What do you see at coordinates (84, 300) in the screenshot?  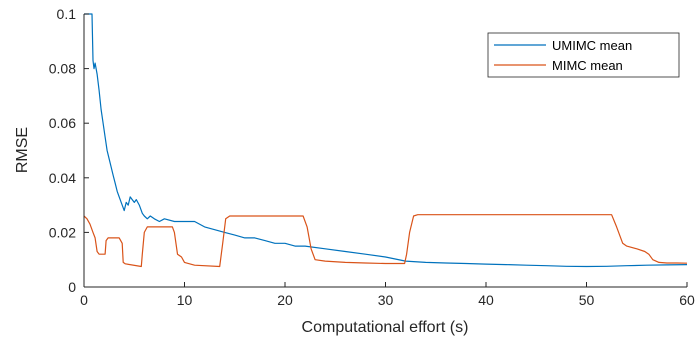 I see `x-tick-label: 0` at bounding box center [84, 300].